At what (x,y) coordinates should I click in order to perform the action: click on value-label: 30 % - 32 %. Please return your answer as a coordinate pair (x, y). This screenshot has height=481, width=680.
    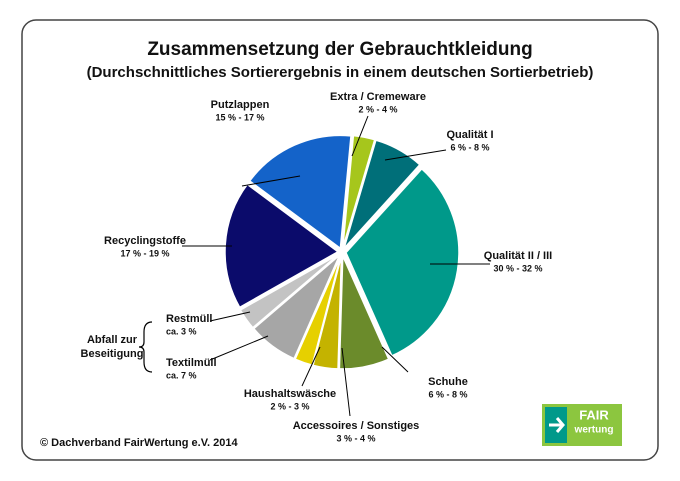
    Looking at the image, I should click on (517, 268).